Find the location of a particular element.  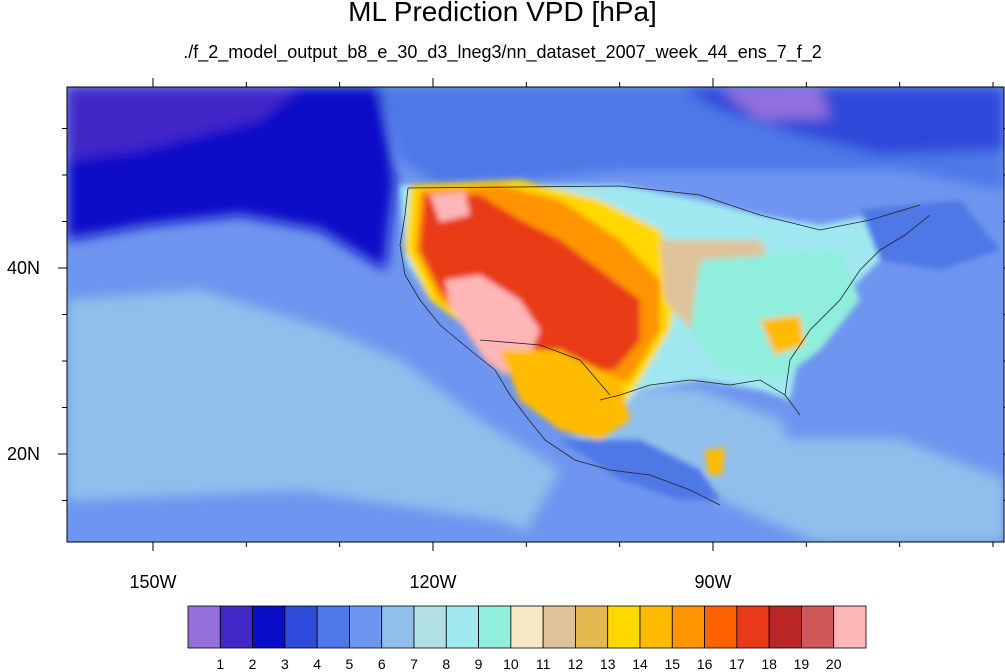

field-east-cyan is located at coordinates (775, 315).